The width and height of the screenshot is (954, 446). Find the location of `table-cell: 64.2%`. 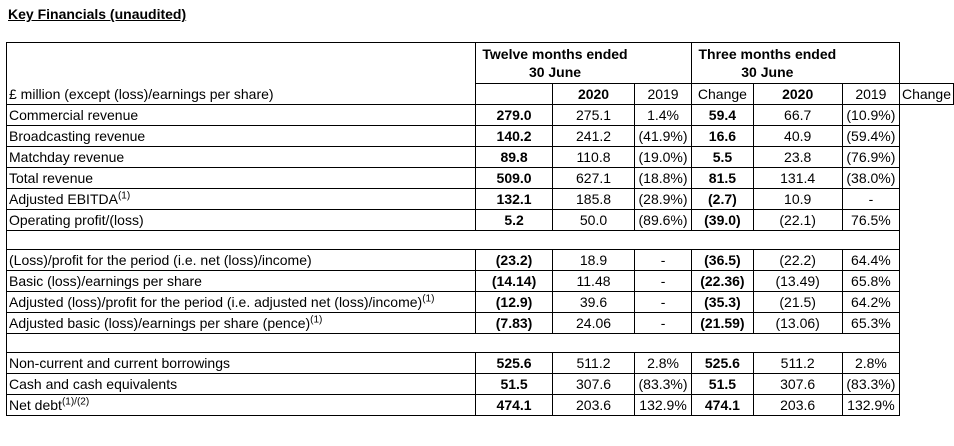

table-cell: 64.2% is located at coordinates (870, 302).